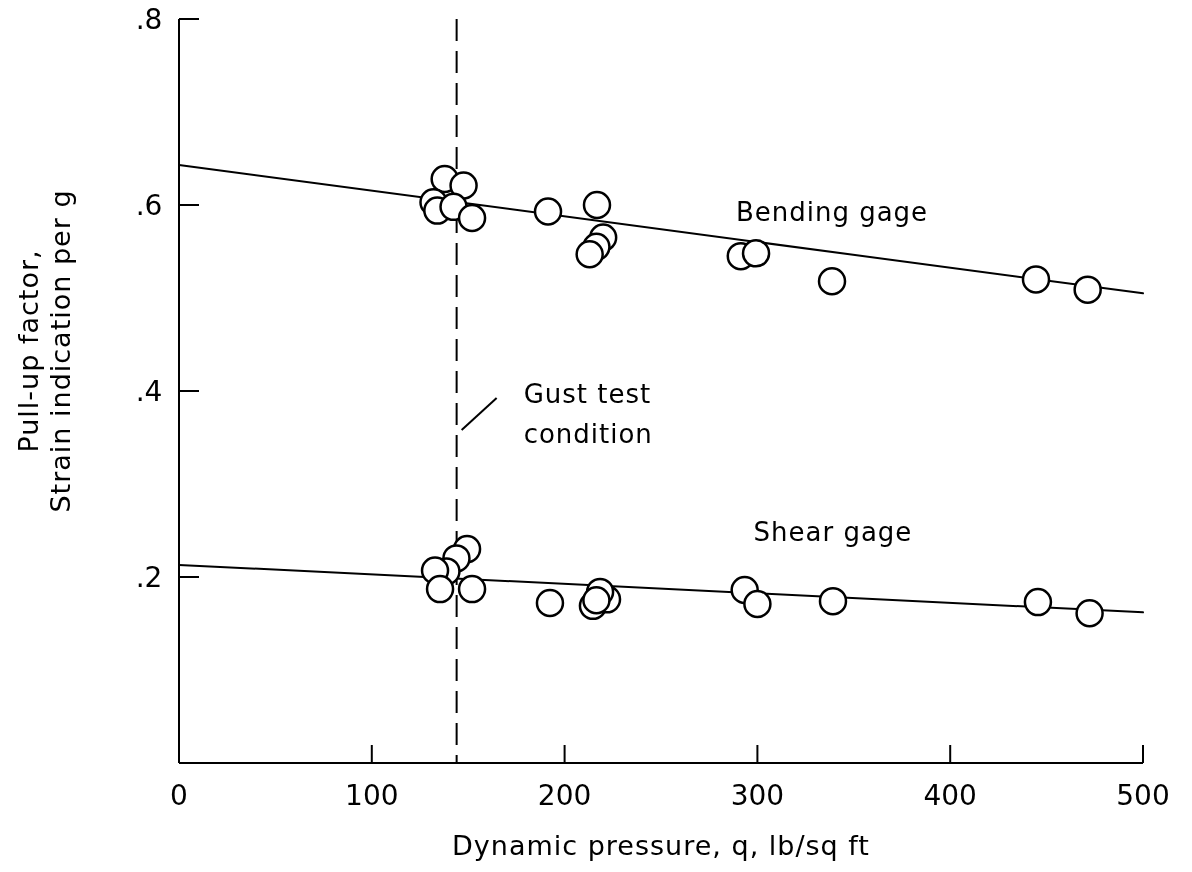 Image resolution: width=1192 pixels, height=872 pixels. Describe the element at coordinates (588, 414) in the screenshot. I see `ref-line-label: Gust test condition` at that location.